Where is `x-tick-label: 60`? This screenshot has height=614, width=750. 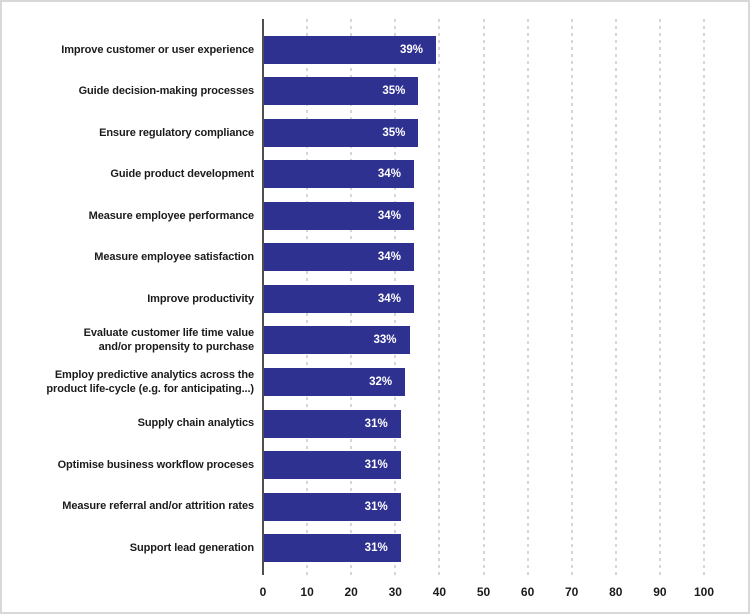
x-tick-label: 60 is located at coordinates (527, 592).